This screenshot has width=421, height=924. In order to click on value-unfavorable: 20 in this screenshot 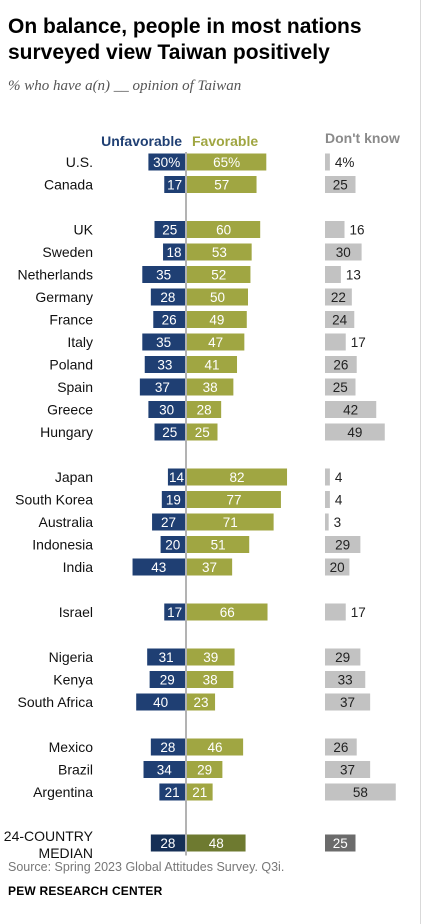, I will do `click(172, 545)`.